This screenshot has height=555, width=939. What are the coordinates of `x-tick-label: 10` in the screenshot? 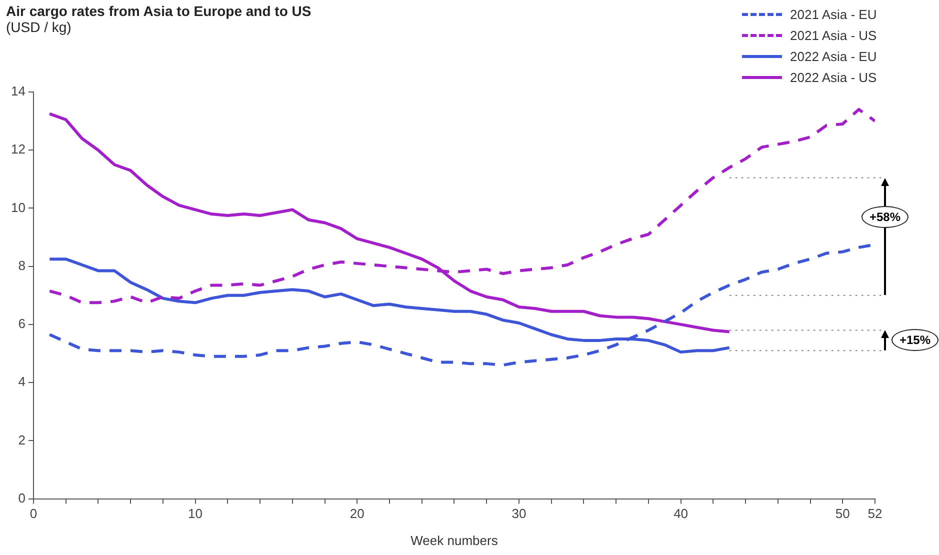 It's located at (195, 514).